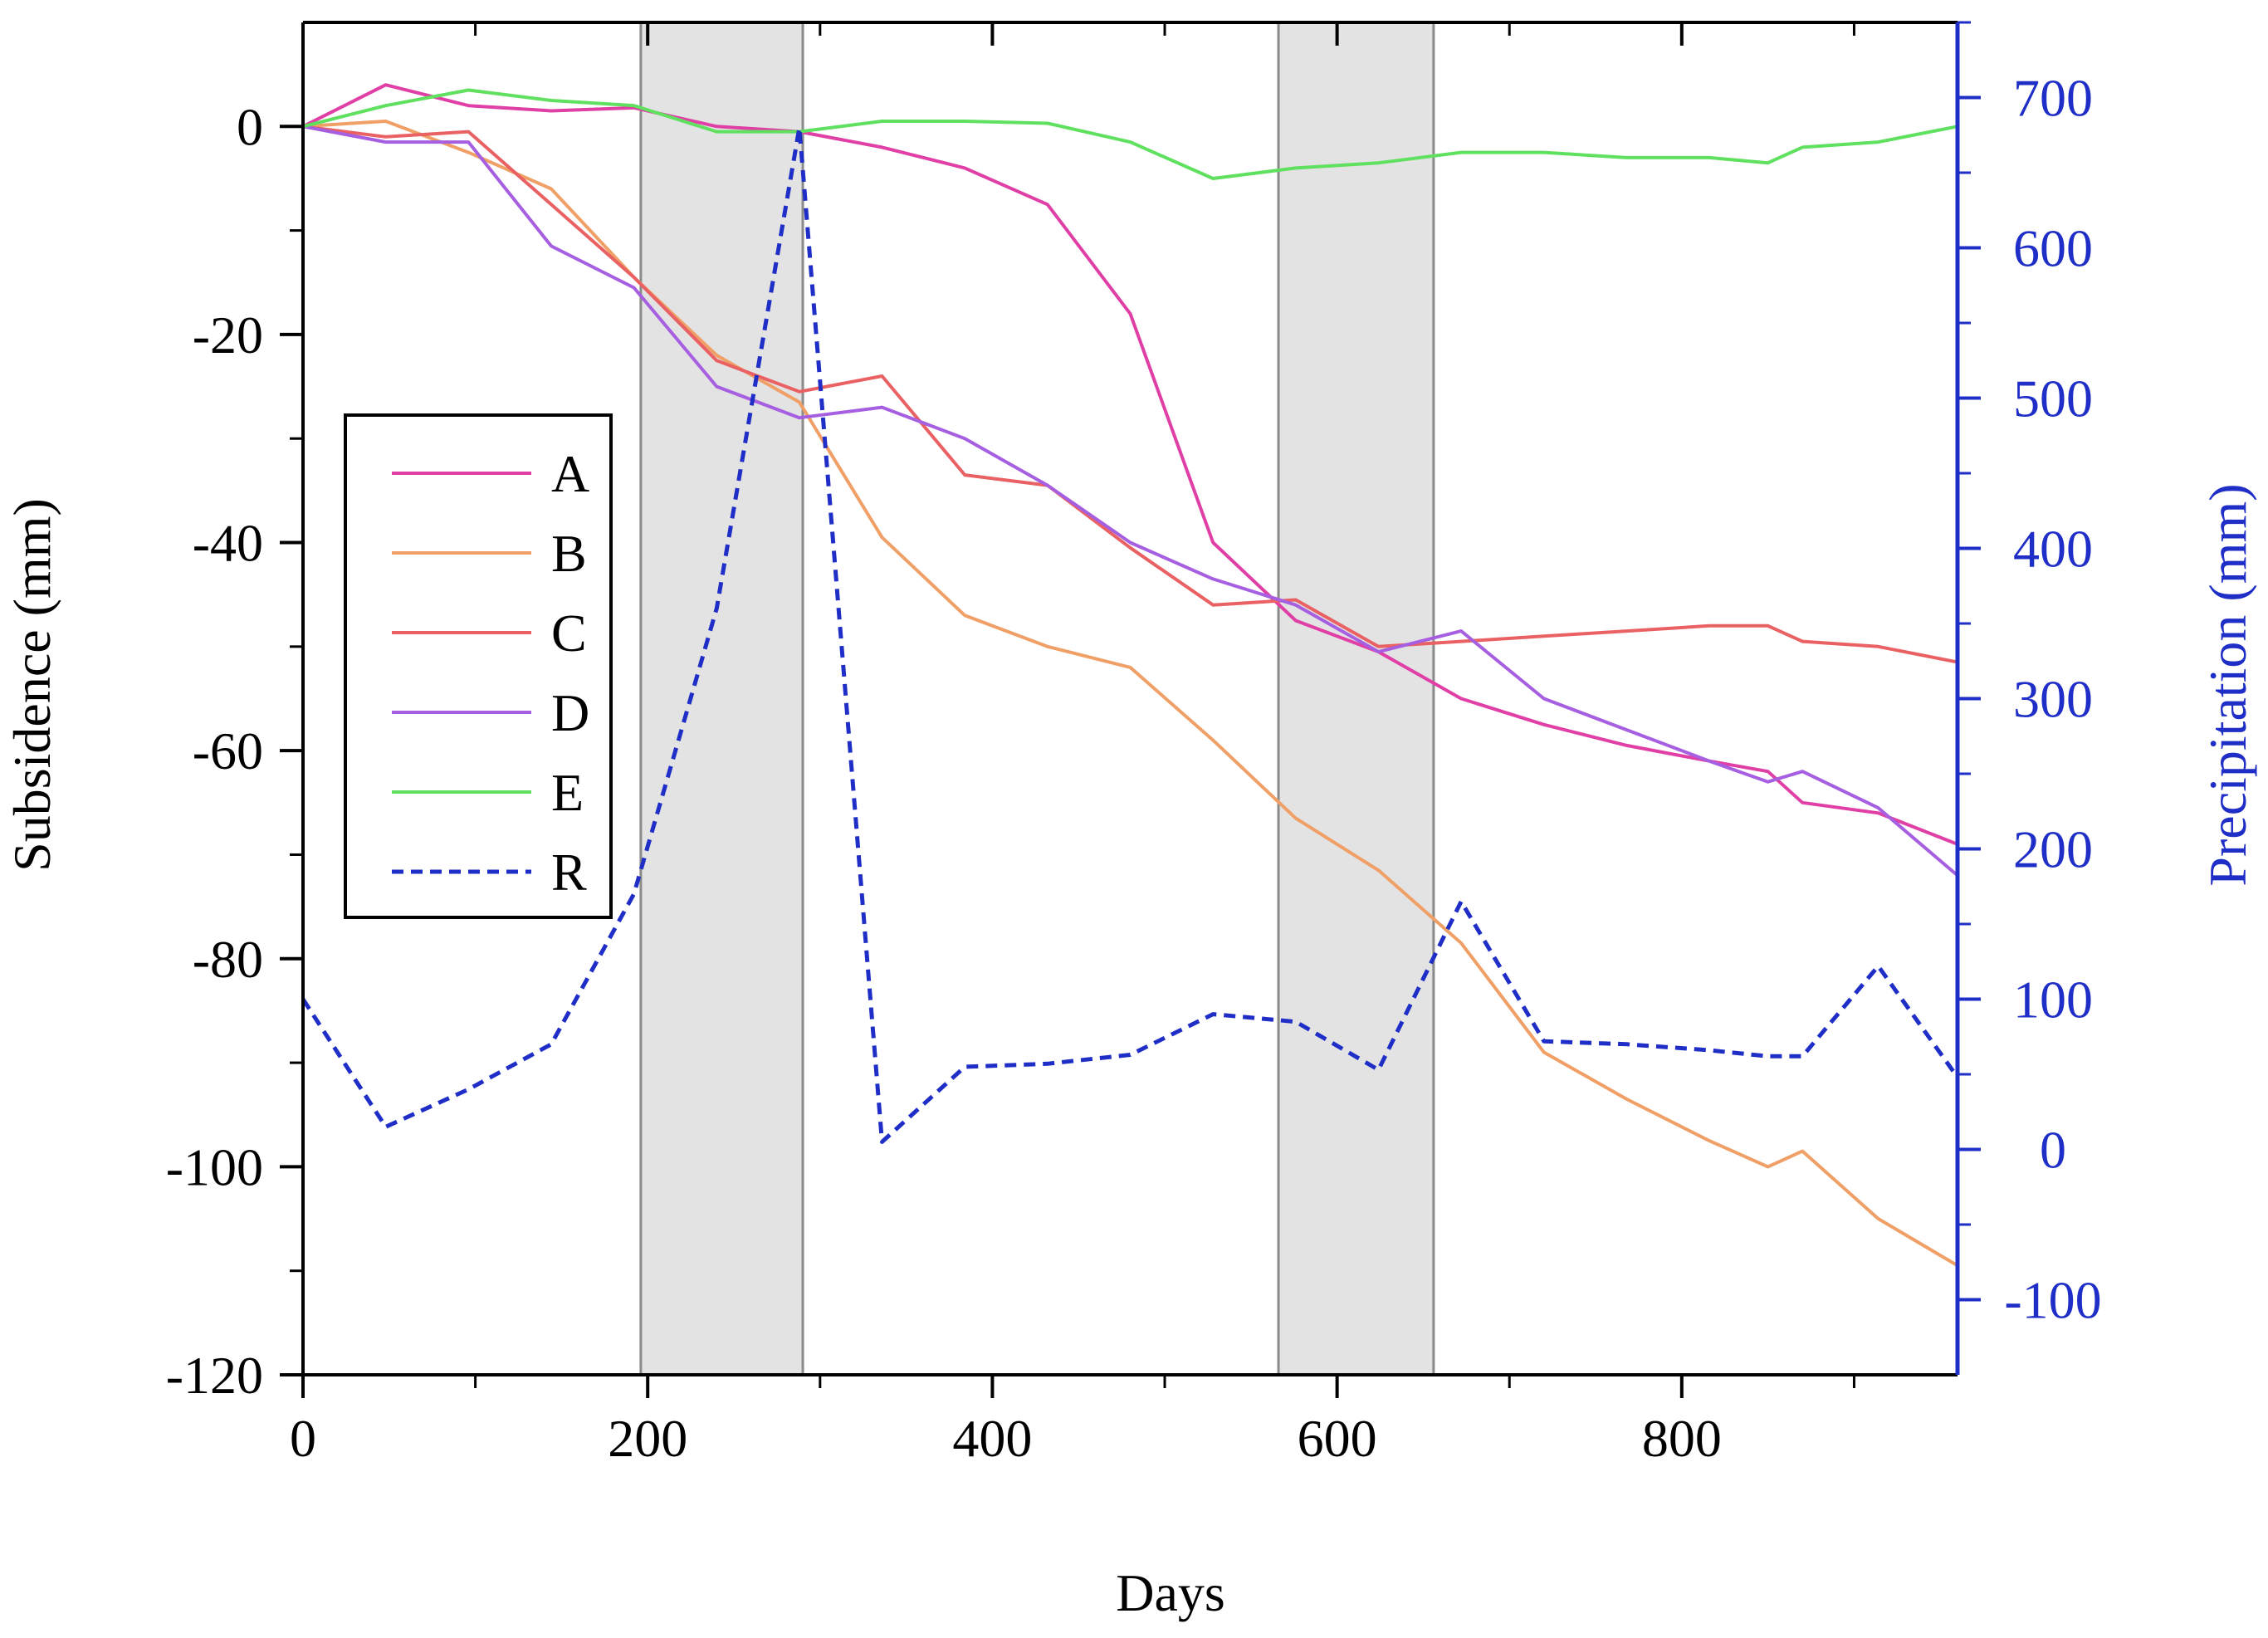  Describe the element at coordinates (228, 335) in the screenshot. I see `y-tick-label--20: -20` at that location.